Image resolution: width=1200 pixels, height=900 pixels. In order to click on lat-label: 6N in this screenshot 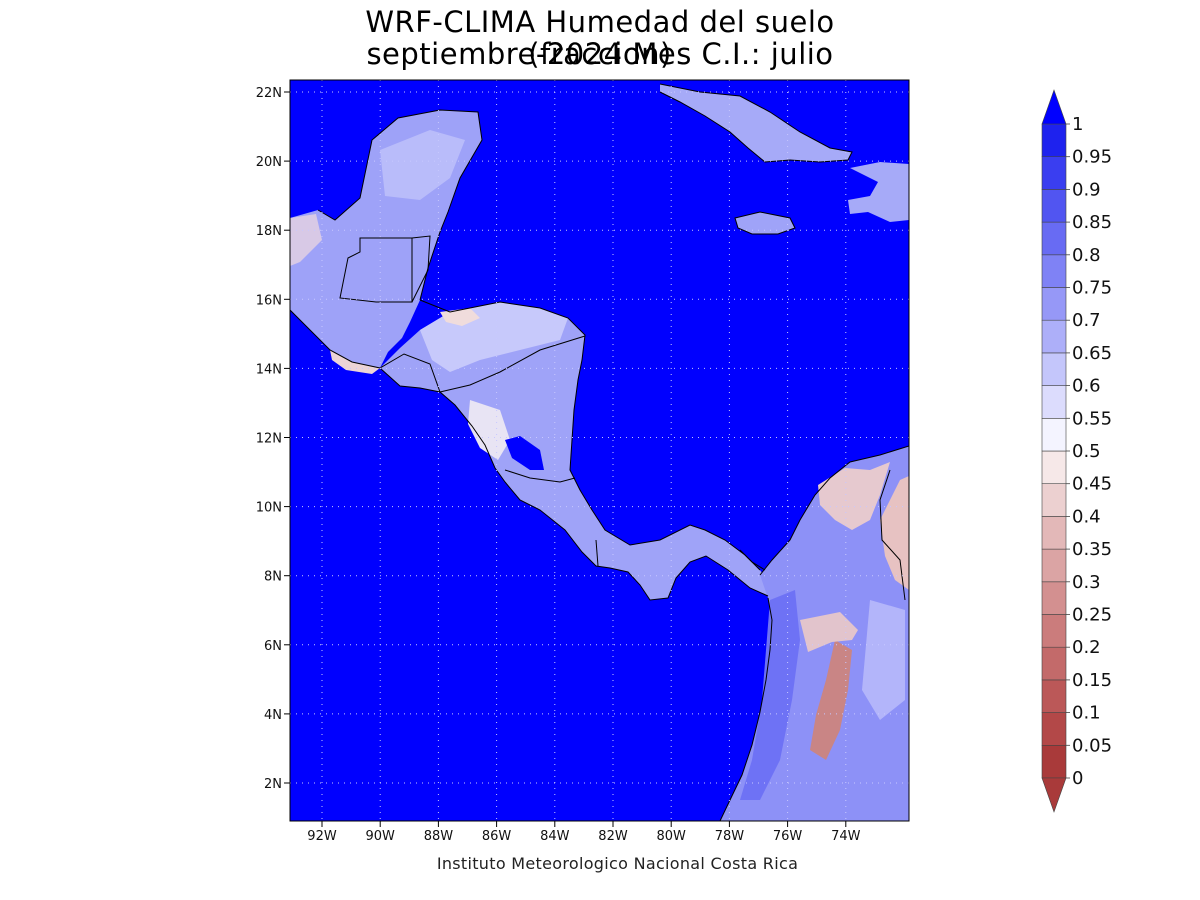, I will do `click(273, 646)`.